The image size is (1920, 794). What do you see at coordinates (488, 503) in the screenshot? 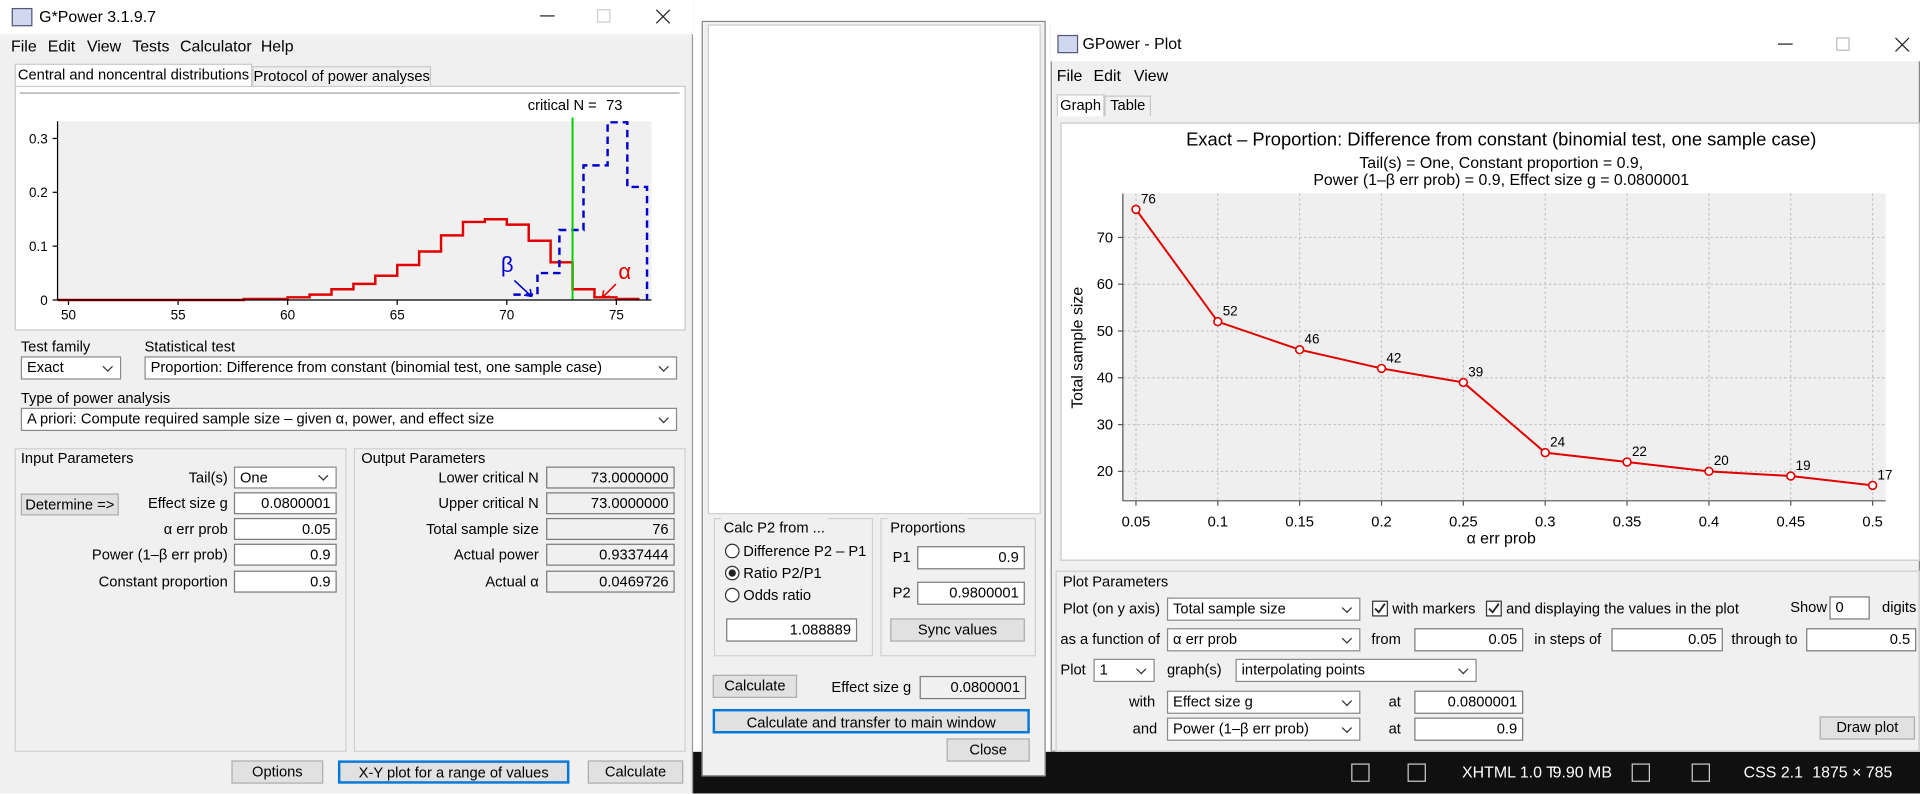
I see `field-label: Upper critical N` at bounding box center [488, 503].